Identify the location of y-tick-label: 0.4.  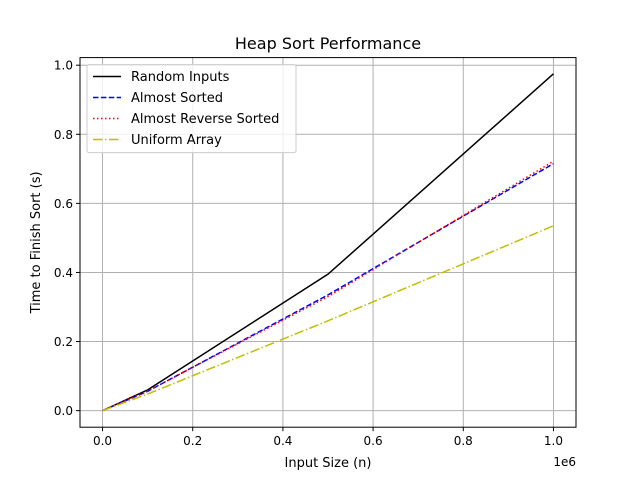
(63, 273).